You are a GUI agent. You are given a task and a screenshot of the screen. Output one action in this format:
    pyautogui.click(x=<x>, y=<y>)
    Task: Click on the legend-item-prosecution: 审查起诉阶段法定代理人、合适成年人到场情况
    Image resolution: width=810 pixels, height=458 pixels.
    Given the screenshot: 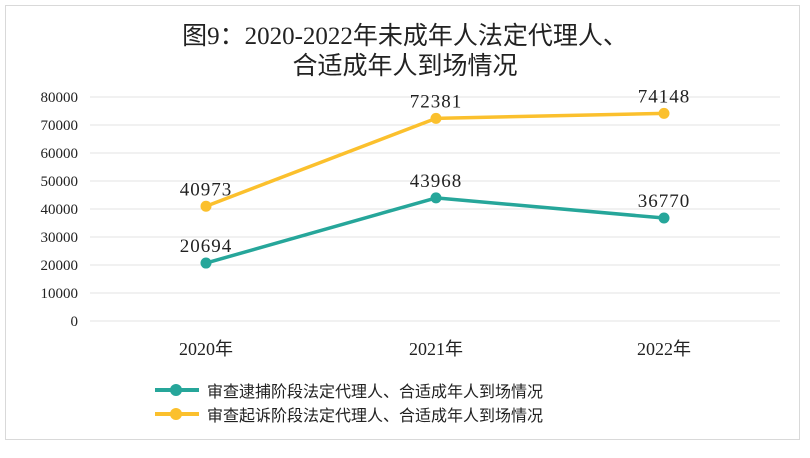 What is the action you would take?
    pyautogui.click(x=349, y=414)
    